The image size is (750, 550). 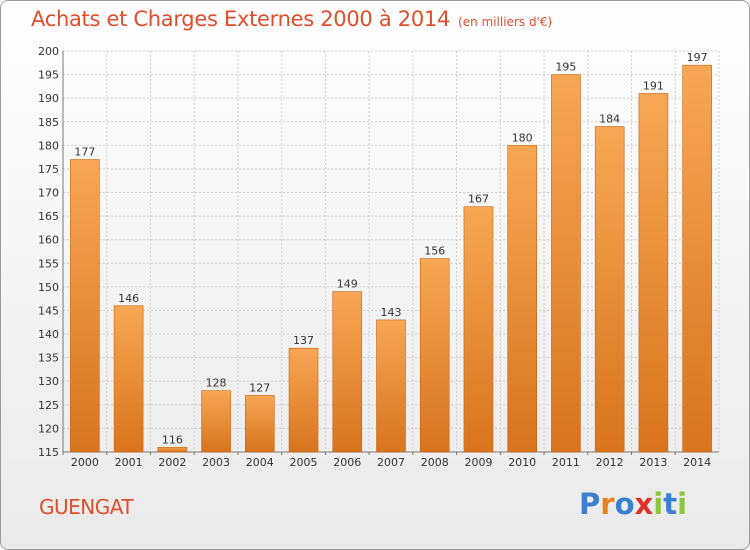 I want to click on x-tick-label: 2014, so click(x=697, y=462).